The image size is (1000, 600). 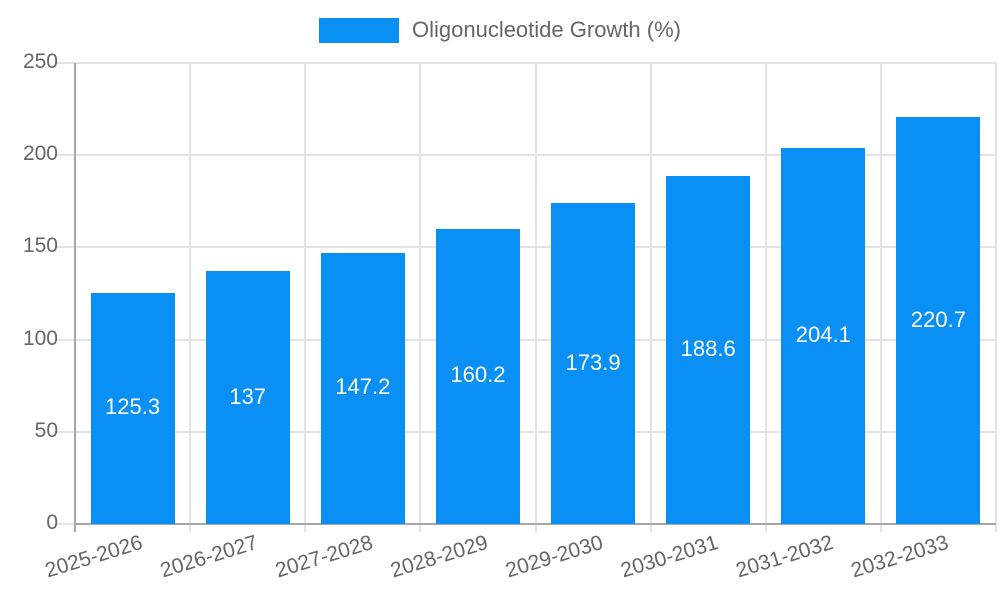 I want to click on bar-value-label: 137, so click(x=248, y=396).